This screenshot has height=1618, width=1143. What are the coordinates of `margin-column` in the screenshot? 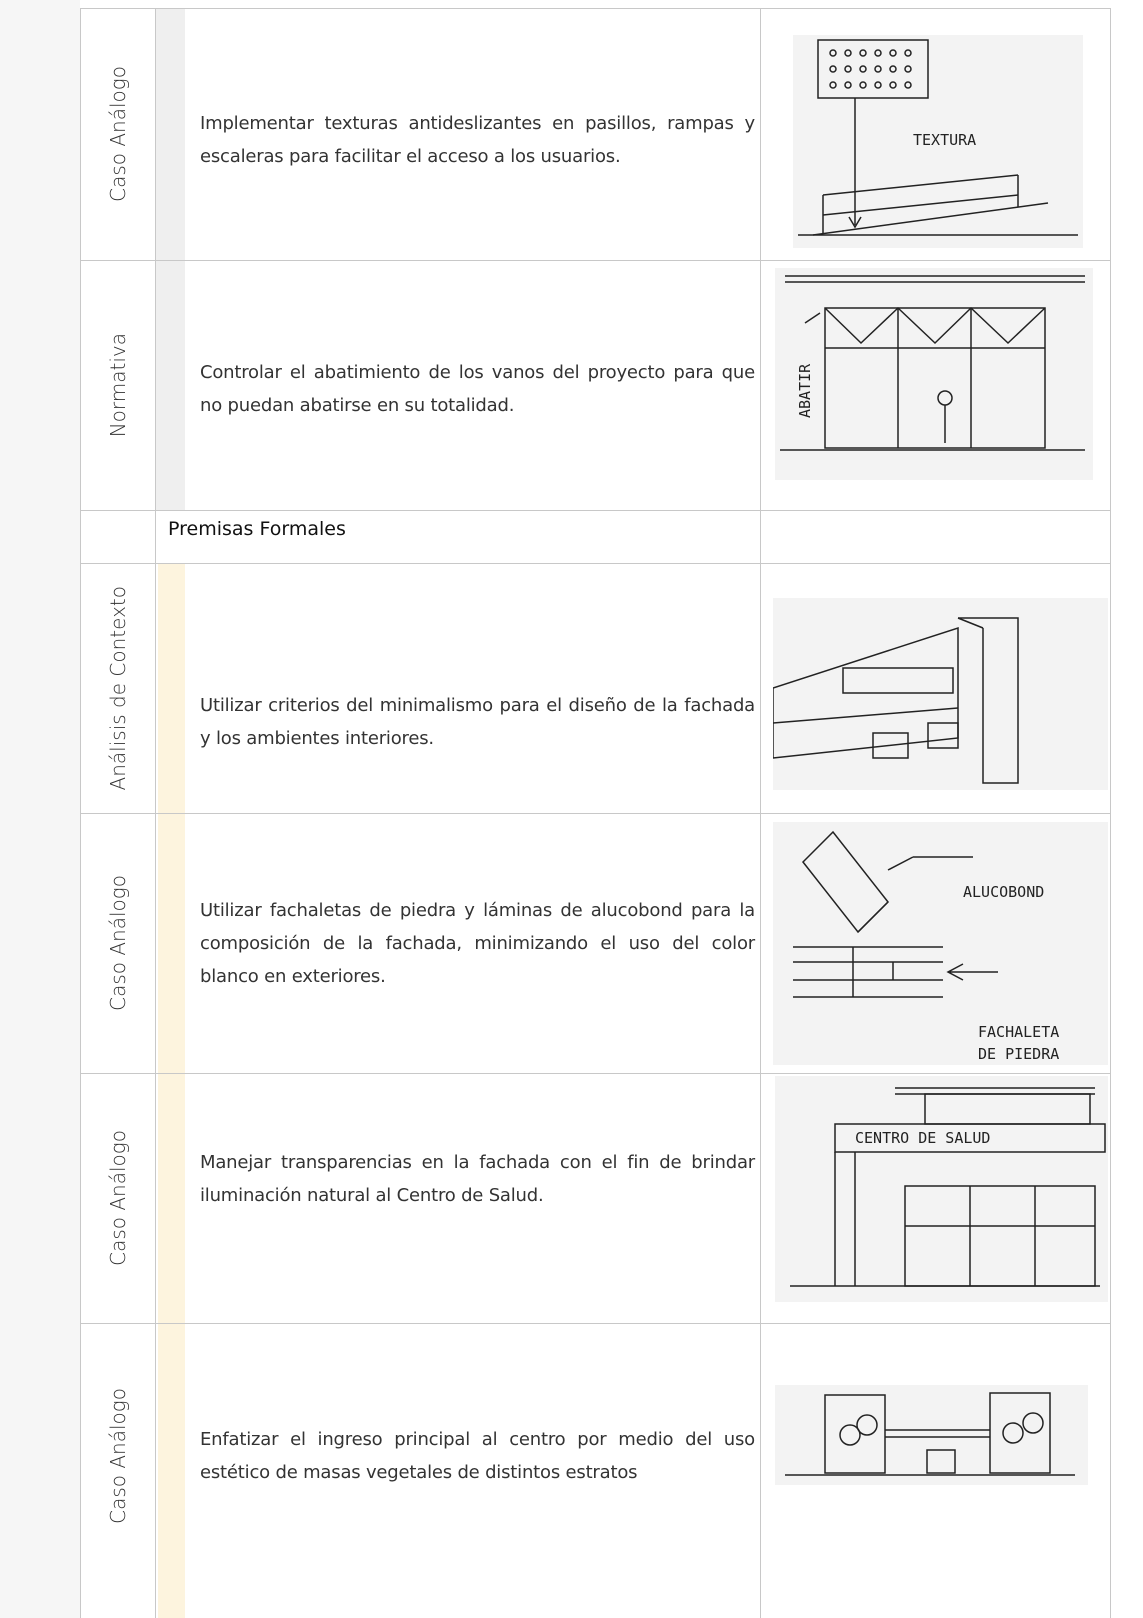 It's located at (40, 809).